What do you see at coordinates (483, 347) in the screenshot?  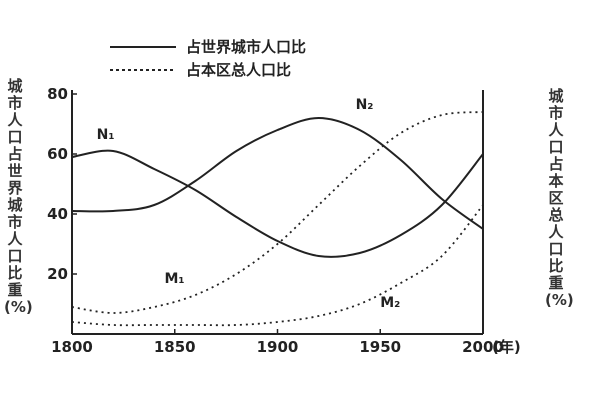 I see `x-tick-label: 2000` at bounding box center [483, 347].